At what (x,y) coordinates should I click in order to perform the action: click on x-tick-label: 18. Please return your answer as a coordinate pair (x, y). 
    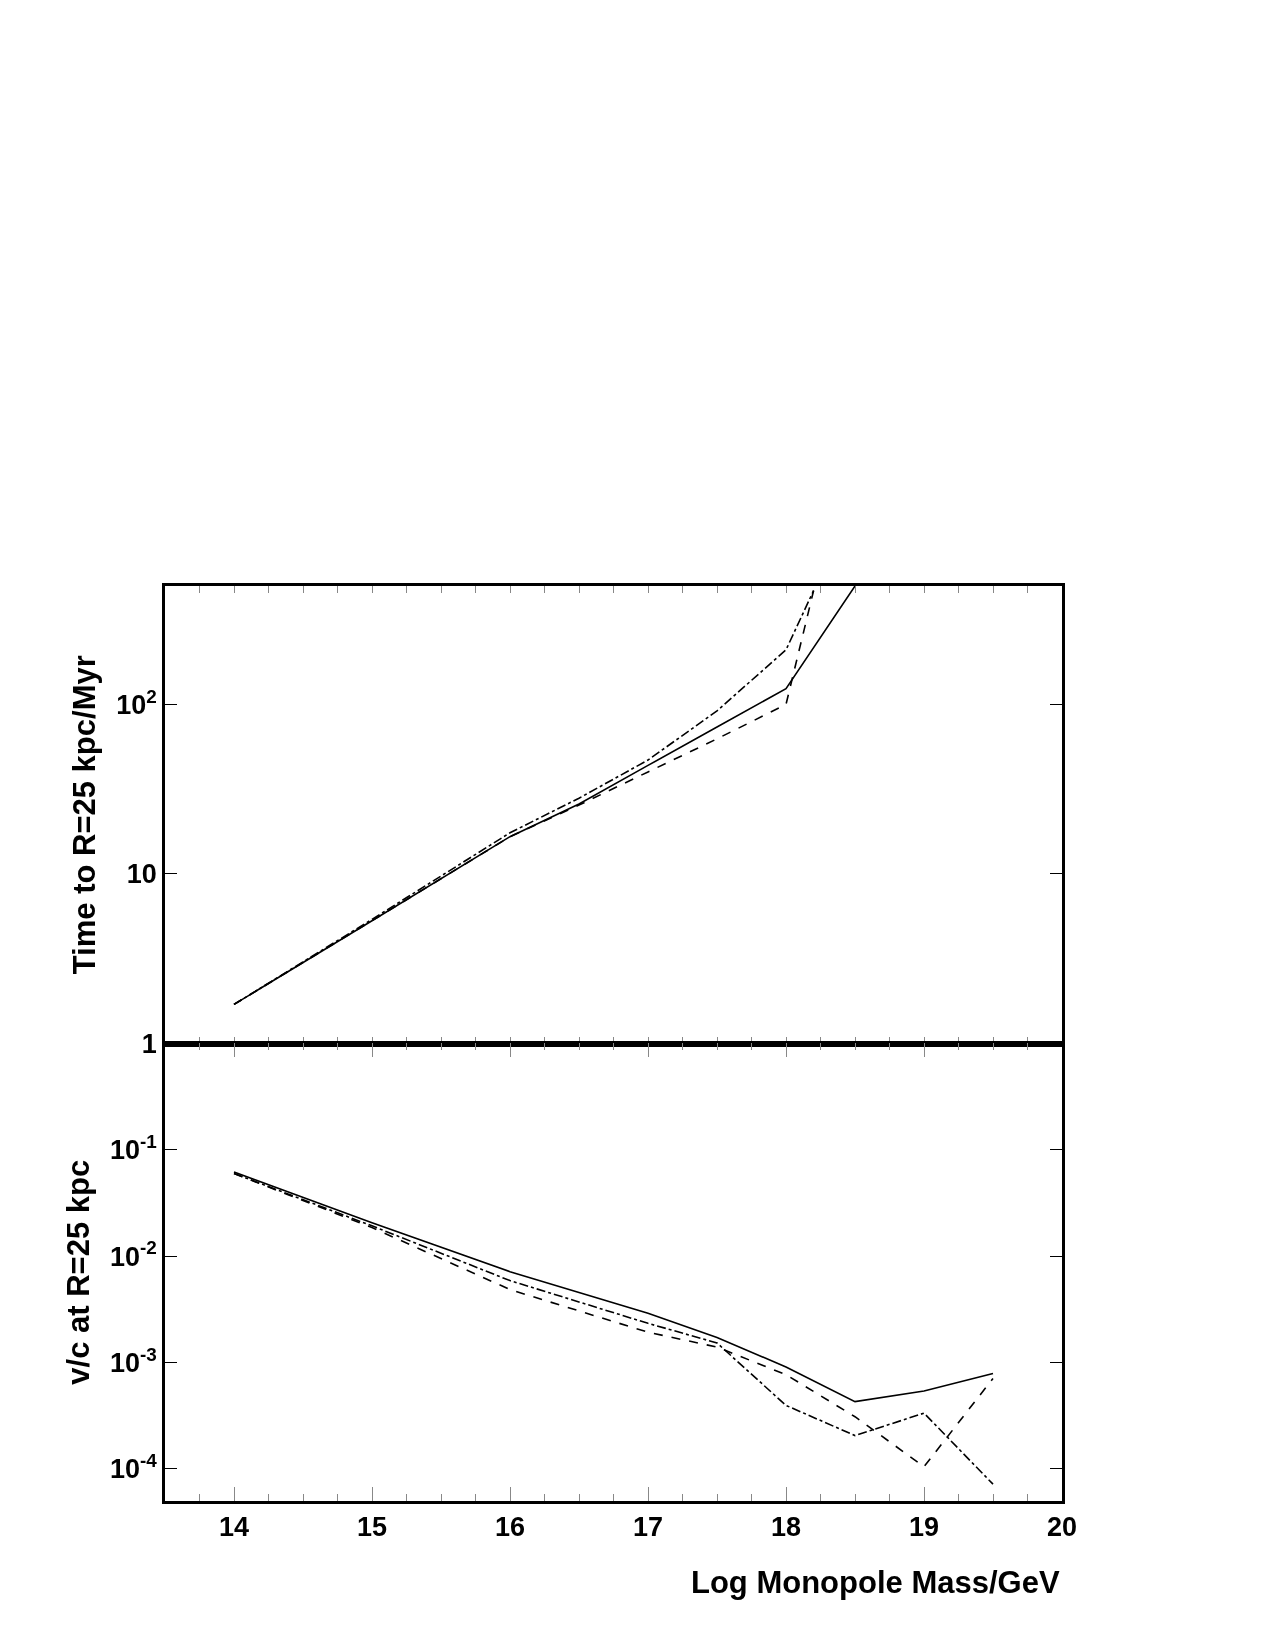
    Looking at the image, I should click on (786, 1527).